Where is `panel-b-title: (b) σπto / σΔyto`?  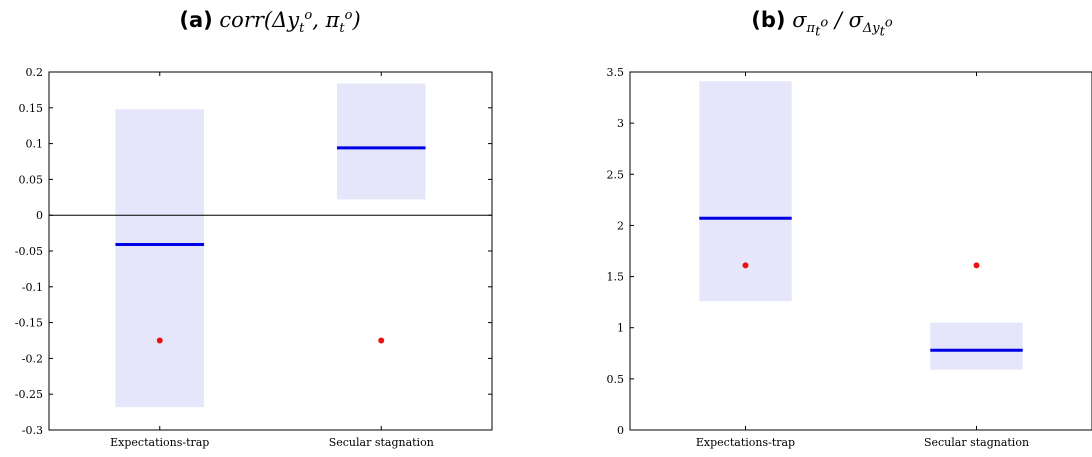
panel-b-title: (b) σπto / σΔyto is located at coordinates (822, 24).